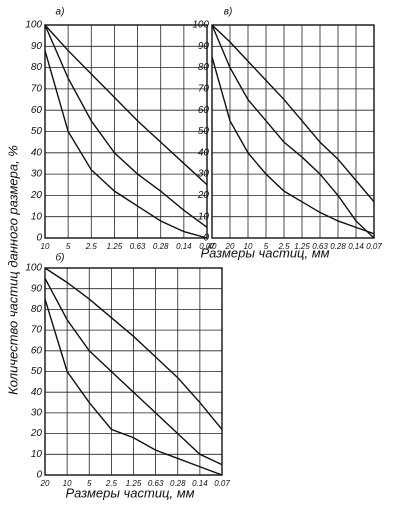  What do you see at coordinates (60, 258) in the screenshot?
I see `panel-label: б)` at bounding box center [60, 258].